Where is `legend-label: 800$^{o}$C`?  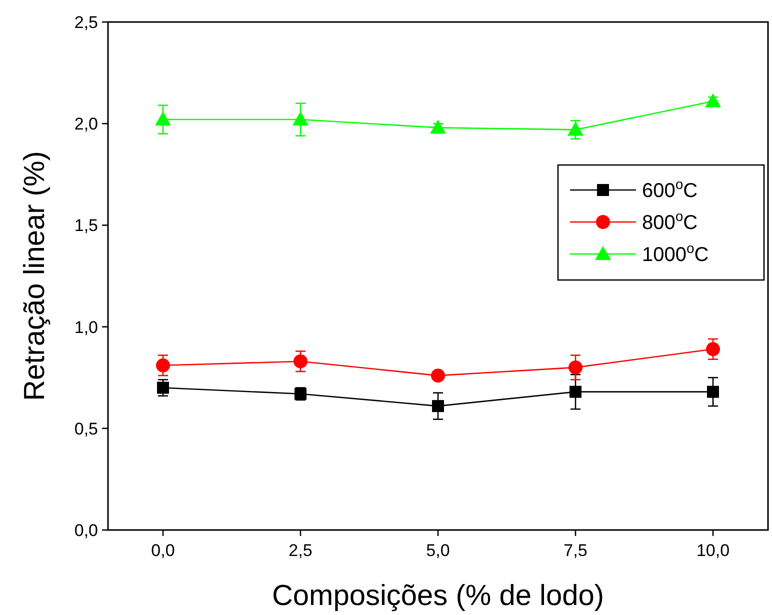 legend-label: 800$^{o}$C is located at coordinates (670, 221).